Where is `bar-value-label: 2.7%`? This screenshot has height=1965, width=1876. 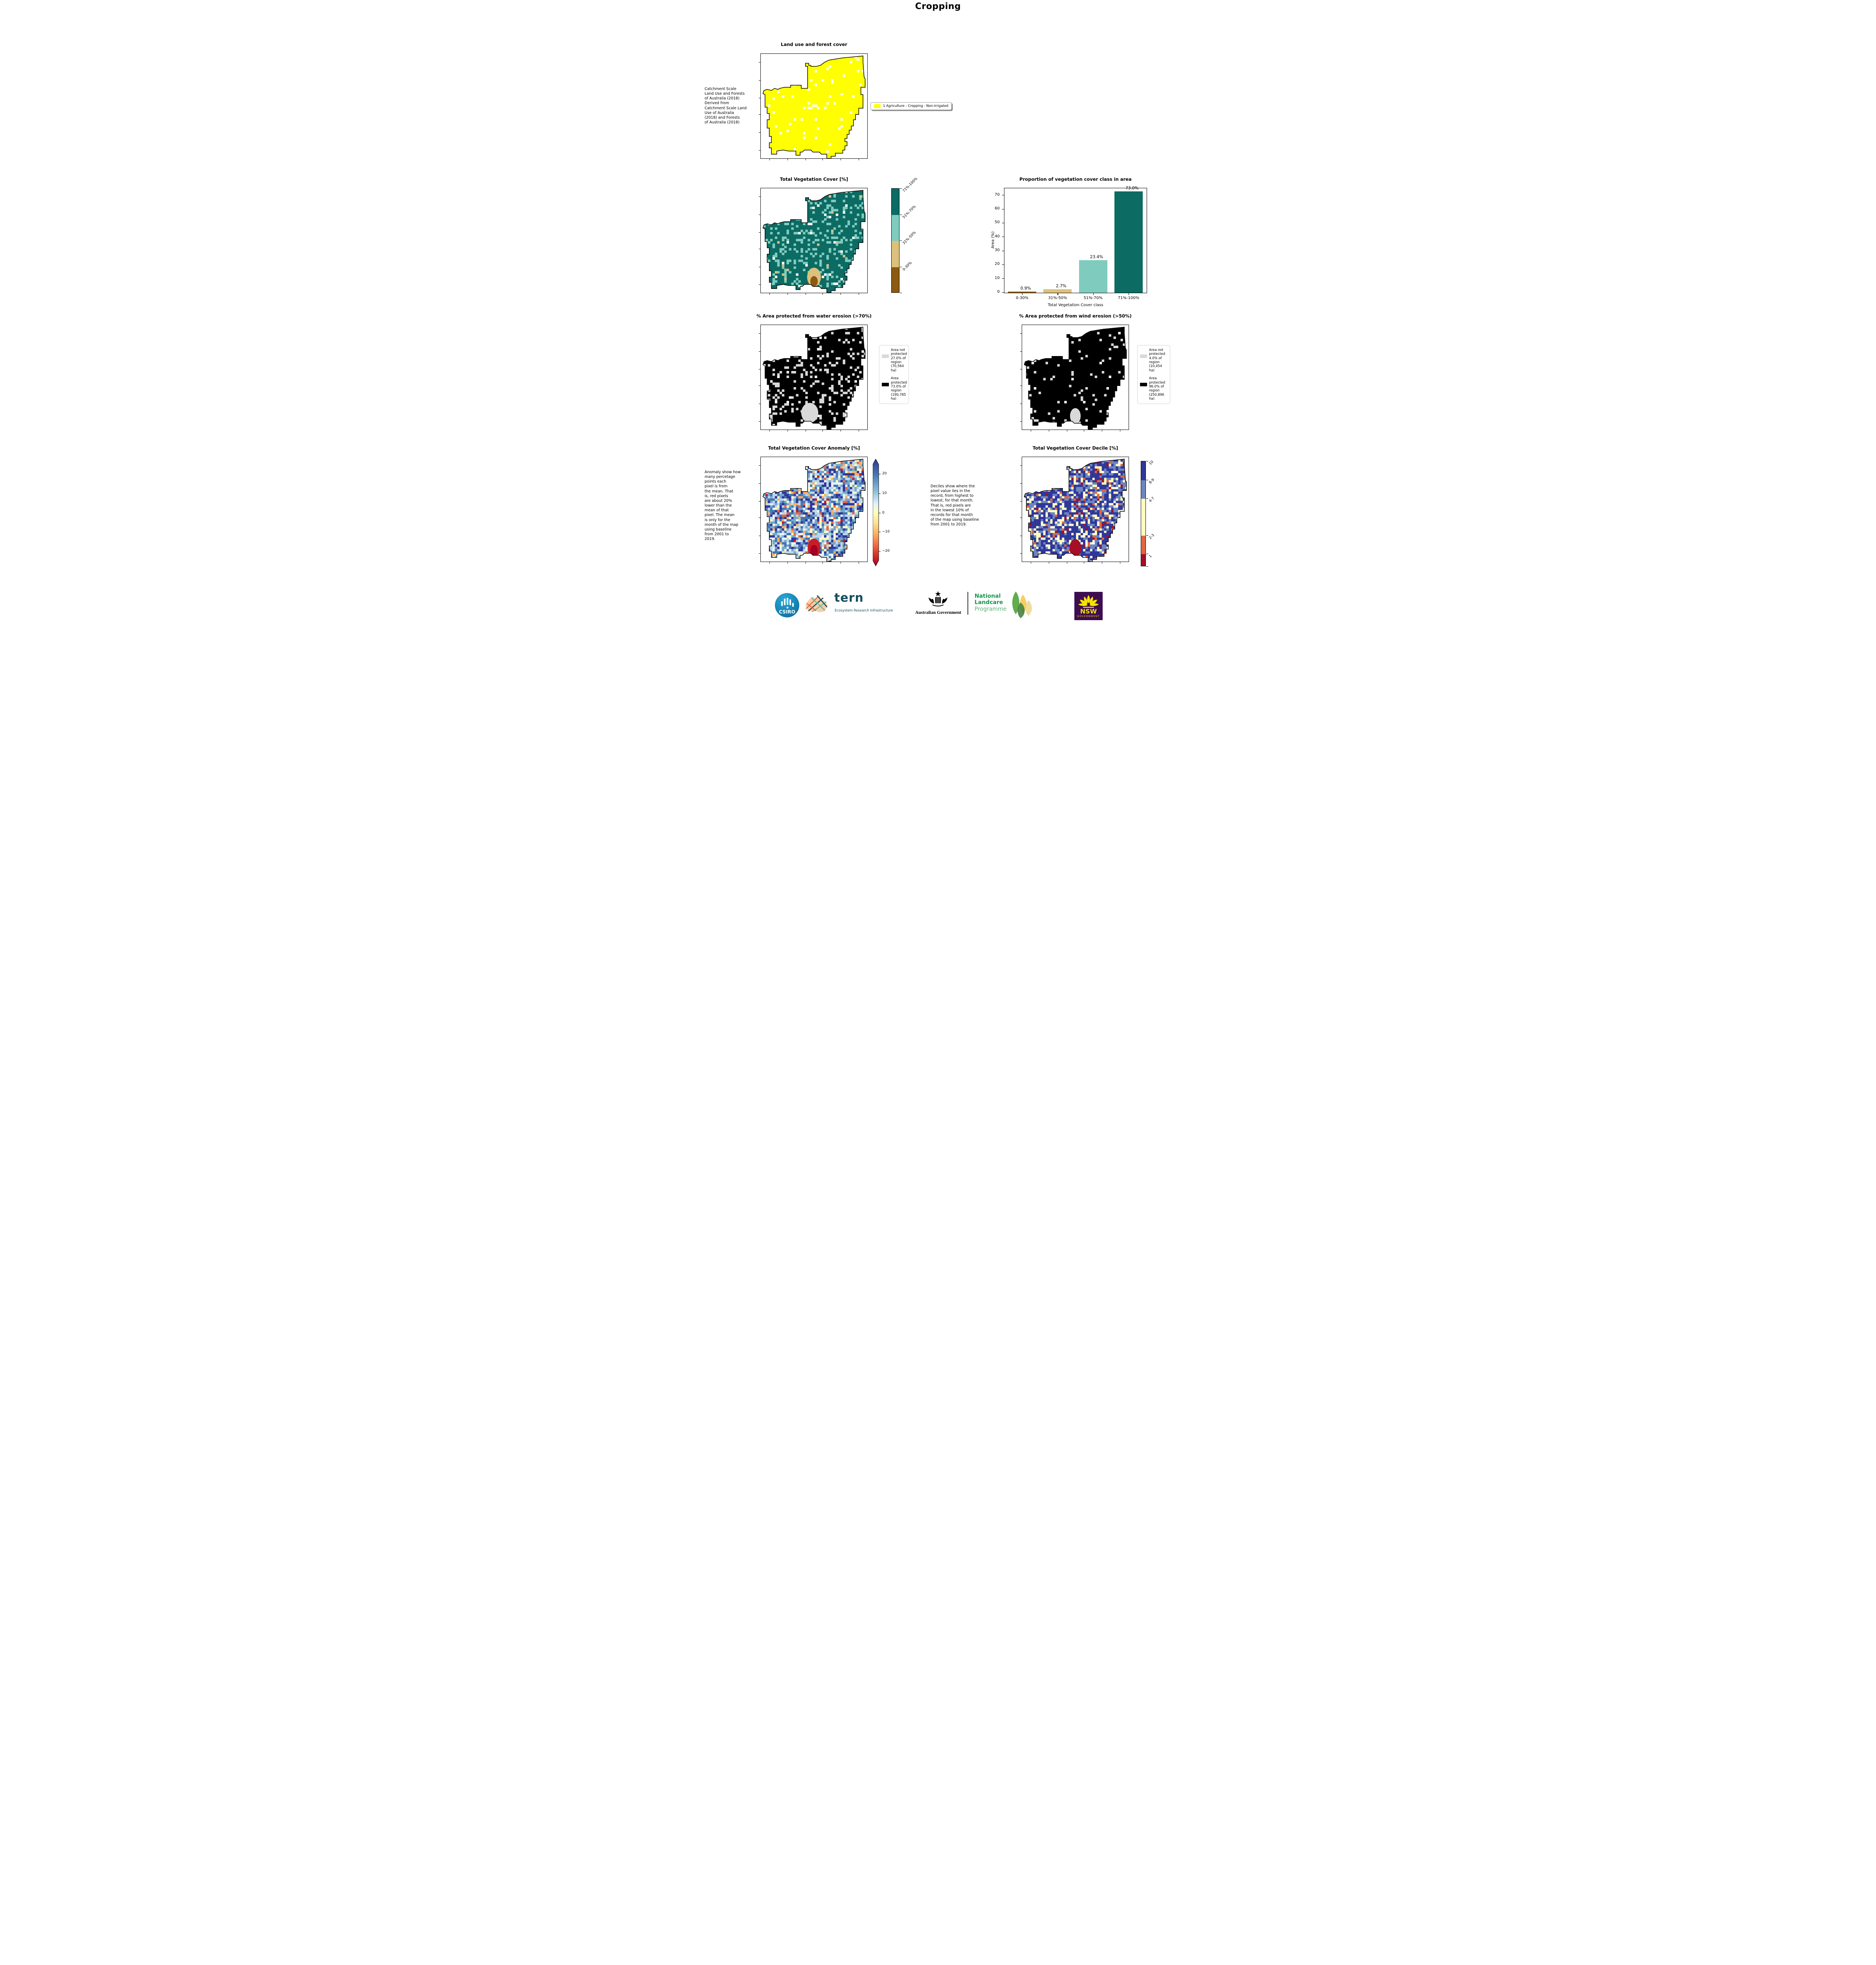 bar-value-label: 2.7% is located at coordinates (1061, 285).